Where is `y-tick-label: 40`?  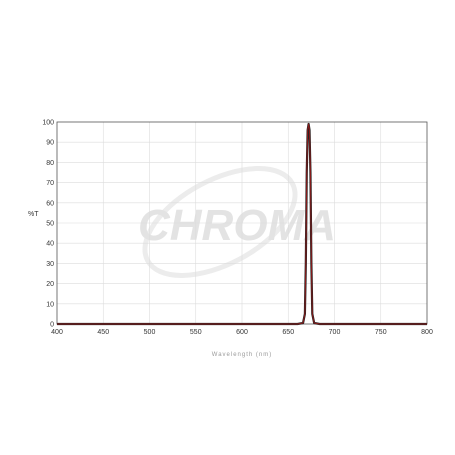
y-tick-label: 40 is located at coordinates (50, 244).